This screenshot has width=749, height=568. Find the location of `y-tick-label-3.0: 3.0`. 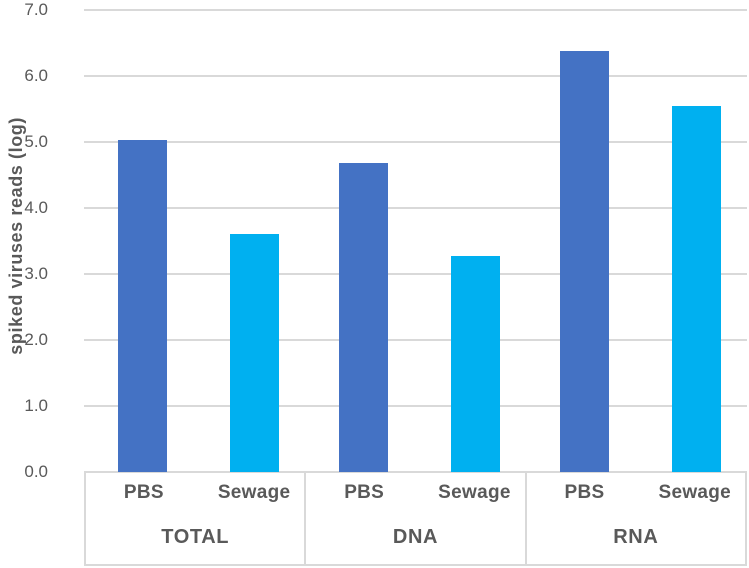

y-tick-label-3.0: 3.0 is located at coordinates (36, 273).